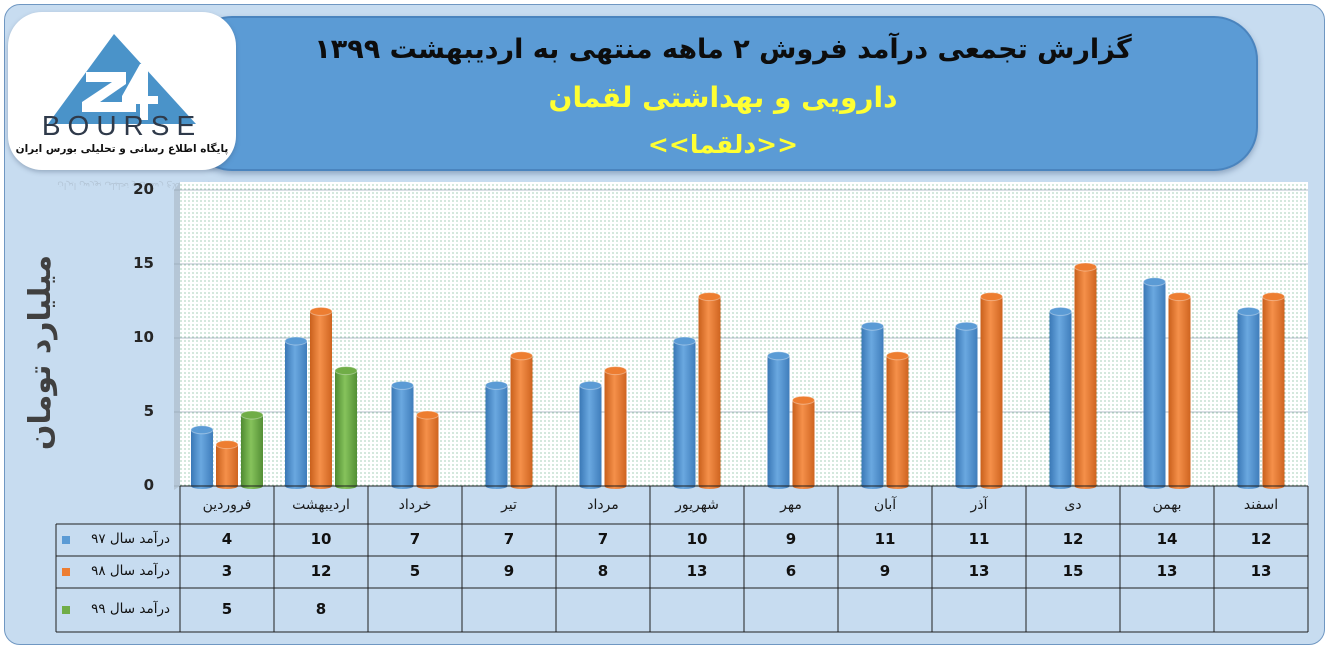  What do you see at coordinates (1167, 539) in the screenshot?
I see `table-cell: 14` at bounding box center [1167, 539].